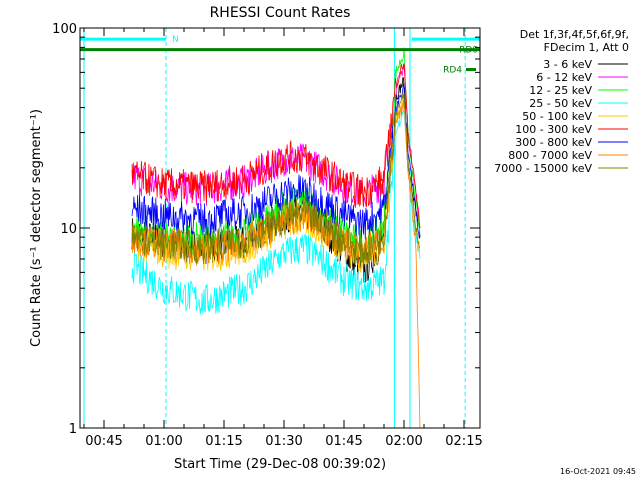 This screenshot has width=640, height=480. I want to click on x-tick-label: 02:15, so click(463, 441).